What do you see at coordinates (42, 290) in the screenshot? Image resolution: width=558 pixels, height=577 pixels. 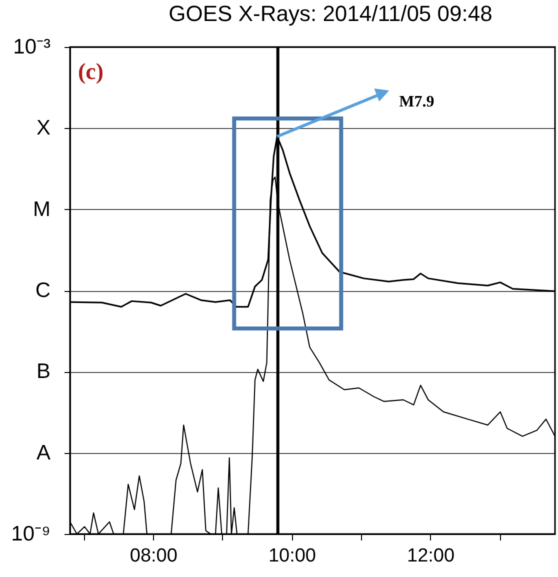 I see `y-tick-label: C` at bounding box center [42, 290].